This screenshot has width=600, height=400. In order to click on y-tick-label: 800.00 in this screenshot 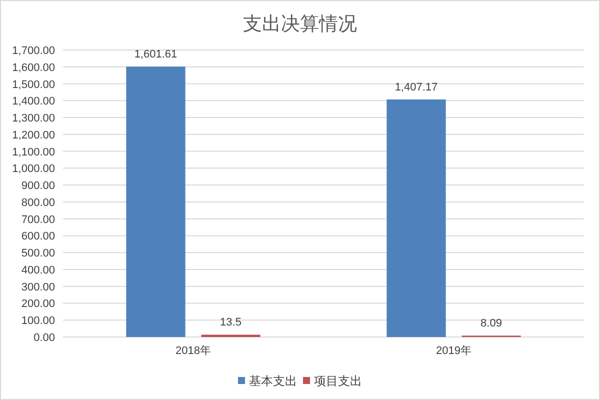, I will do `click(38, 202)`.